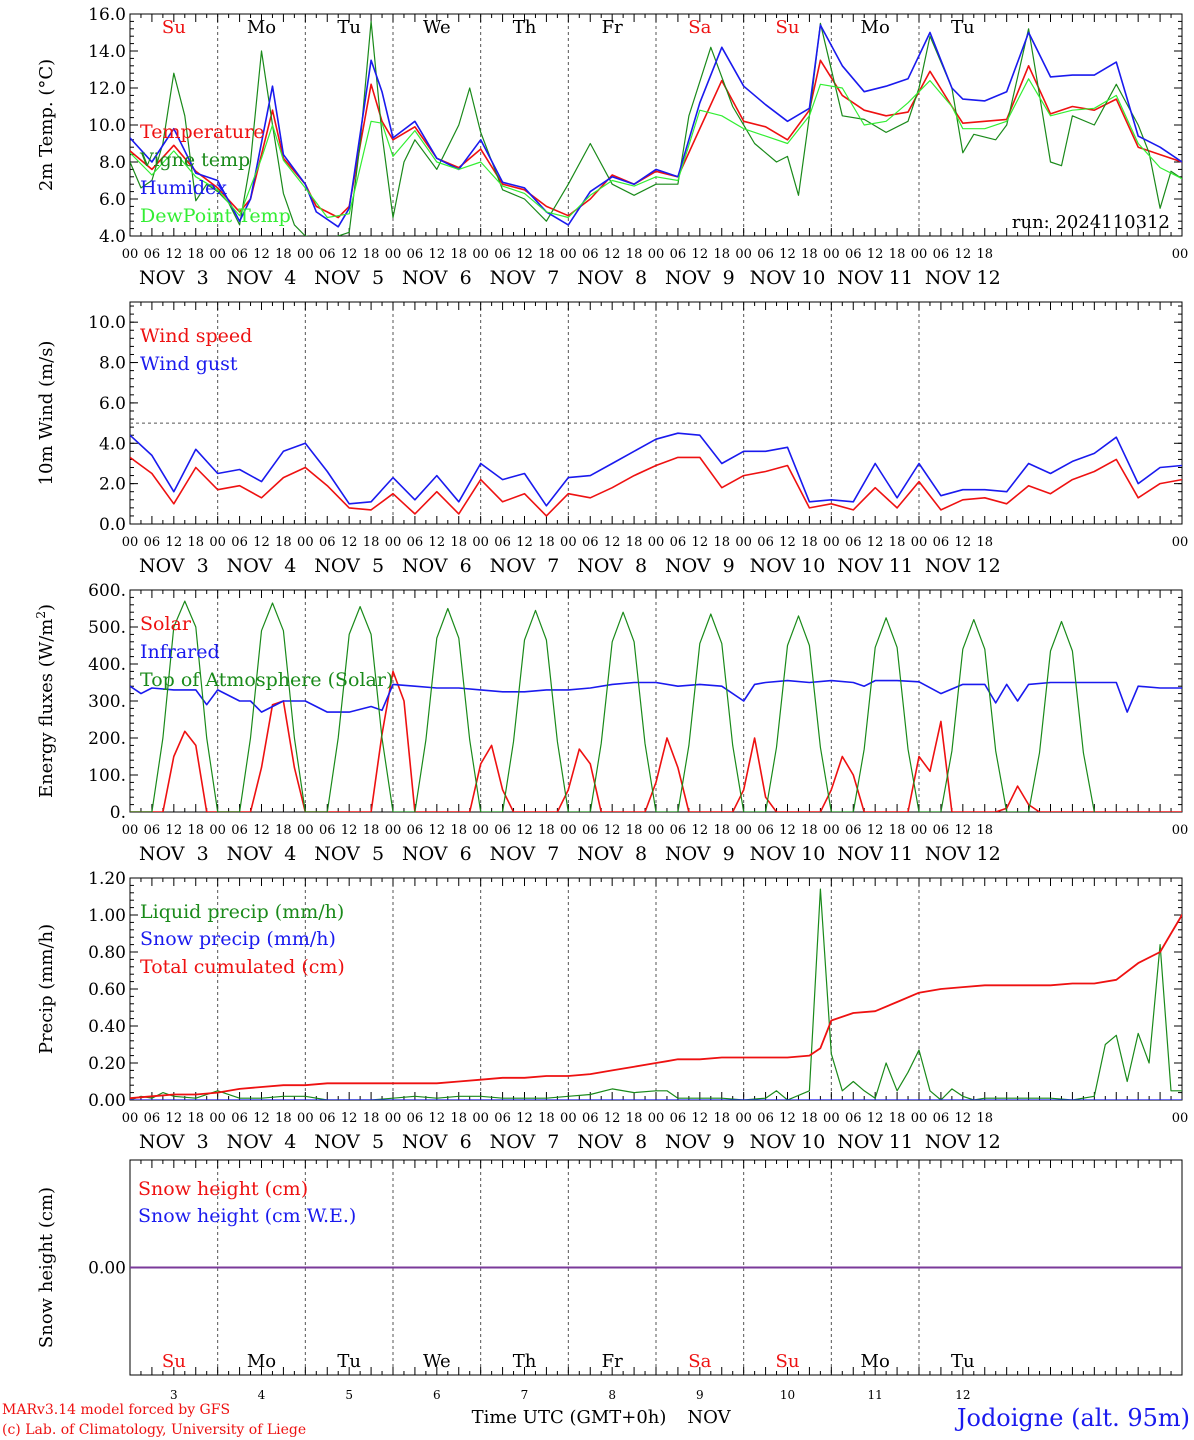 This screenshot has width=1194, height=1440. I want to click on y-tick-label: 2.0, so click(112, 485).